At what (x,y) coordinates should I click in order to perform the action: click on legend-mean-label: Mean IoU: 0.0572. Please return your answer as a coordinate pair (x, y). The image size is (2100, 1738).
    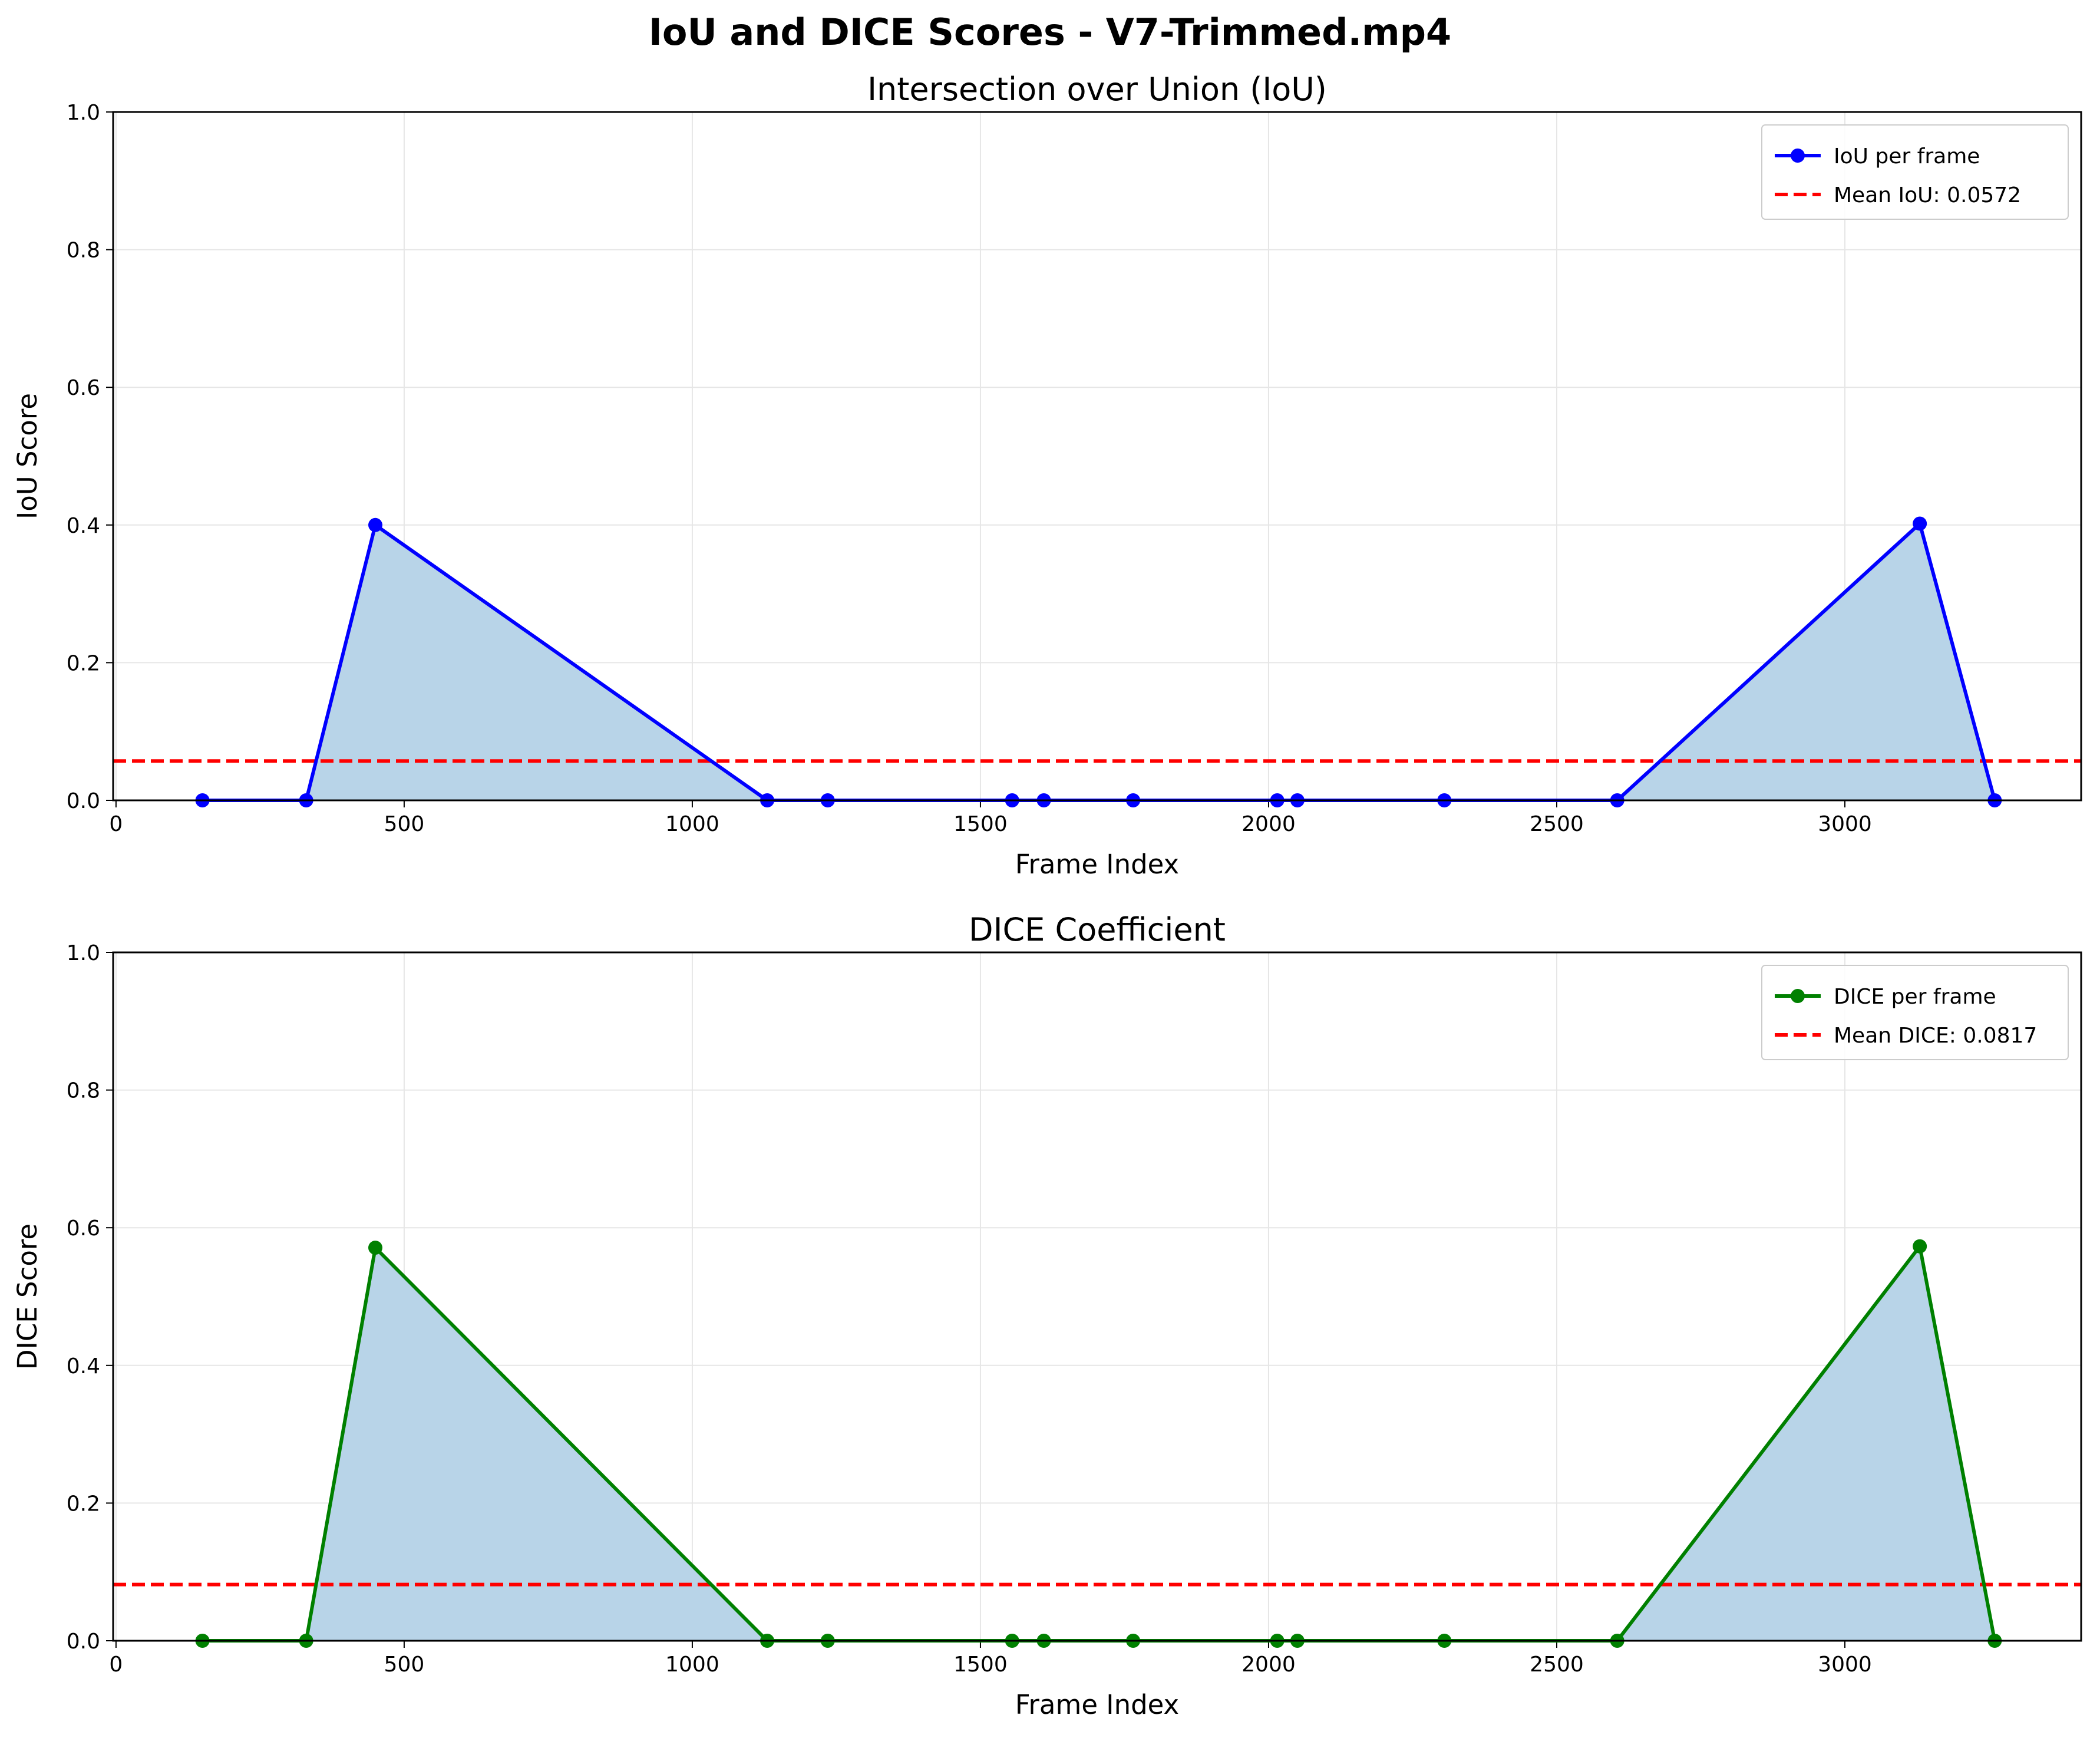
    Looking at the image, I should click on (1927, 195).